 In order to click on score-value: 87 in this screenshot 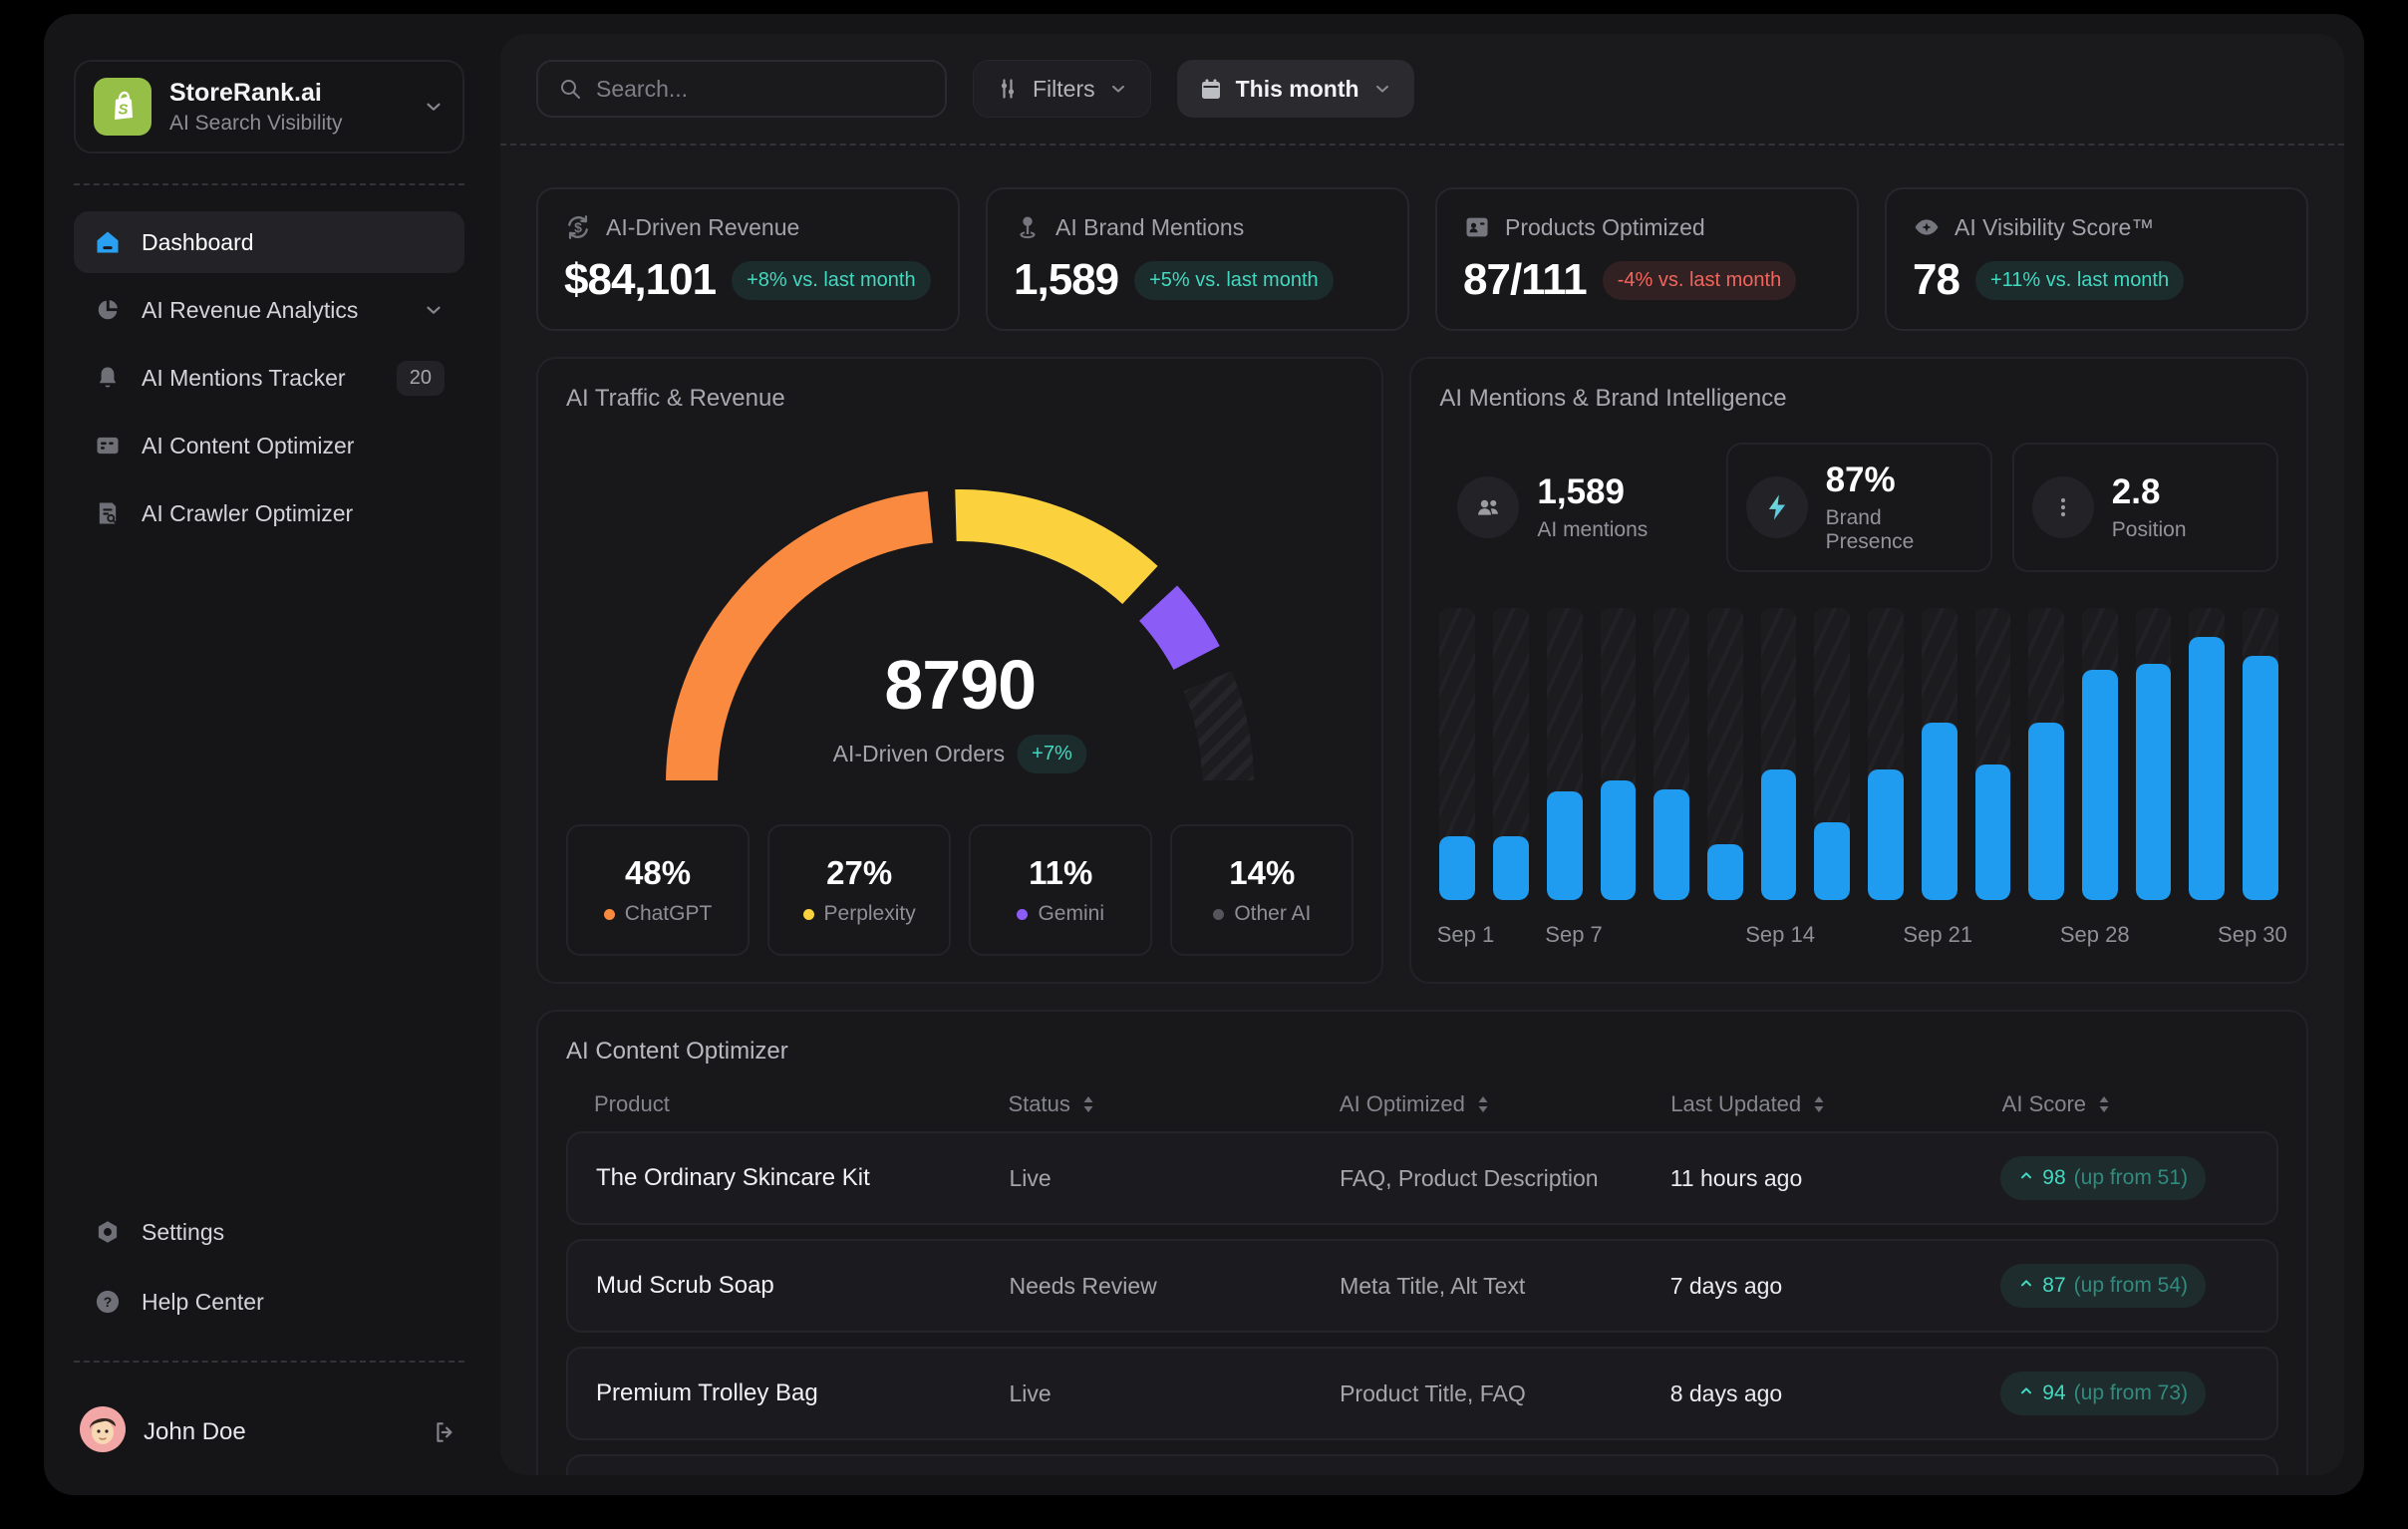, I will do `click(2054, 1285)`.